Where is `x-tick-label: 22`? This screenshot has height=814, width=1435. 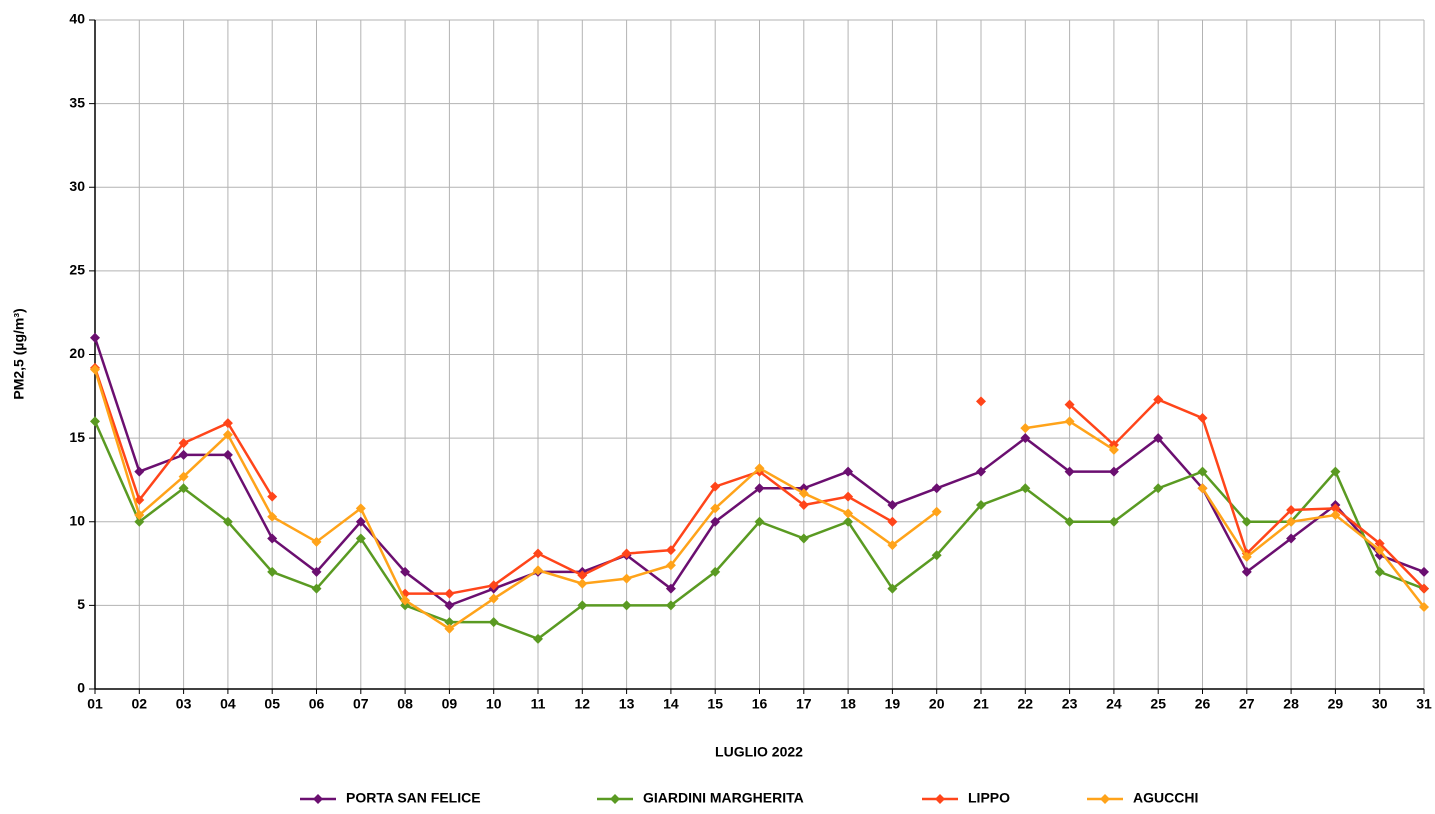 x-tick-label: 22 is located at coordinates (1026, 704).